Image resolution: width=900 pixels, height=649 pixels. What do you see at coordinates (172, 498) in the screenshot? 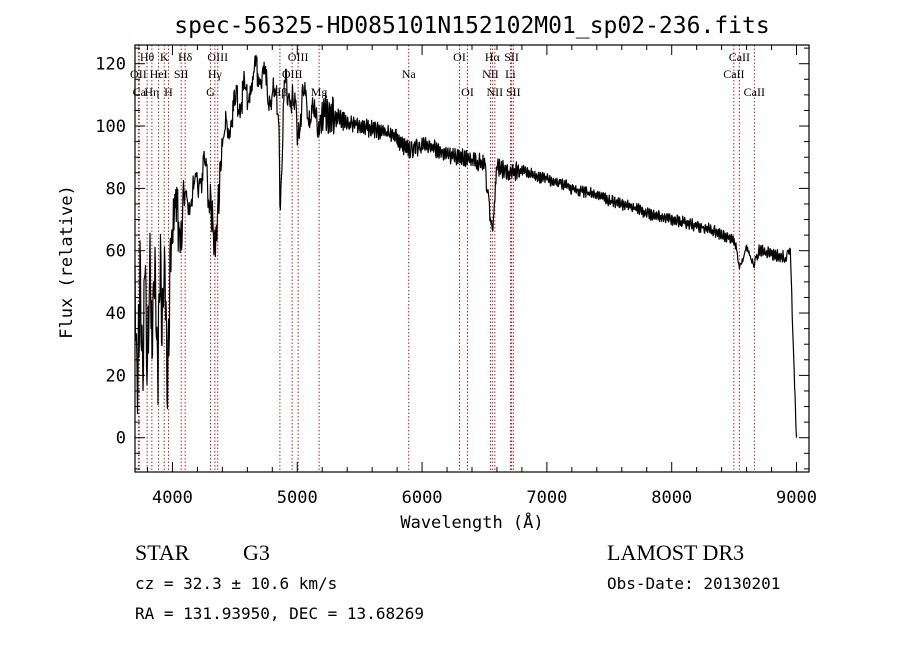
I see `x-tick-label: 4000` at bounding box center [172, 498].